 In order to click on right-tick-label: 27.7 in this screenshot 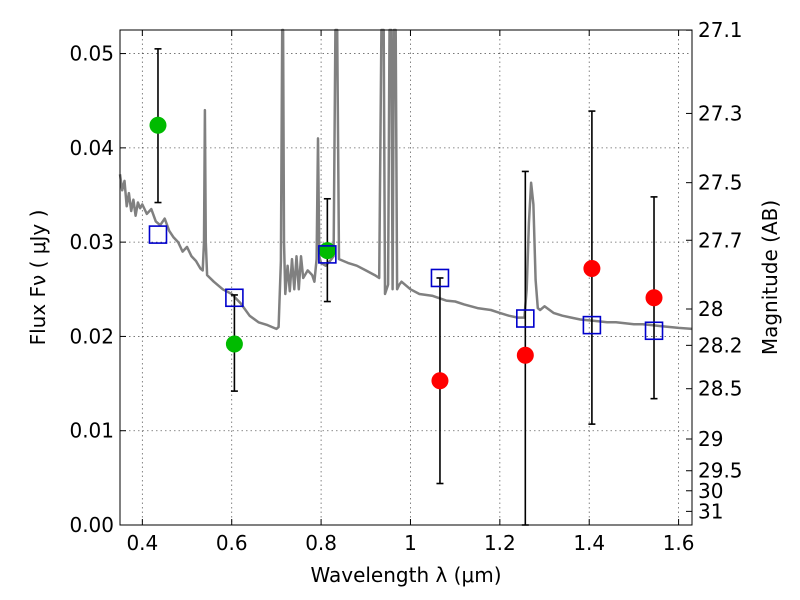, I will do `click(720, 240)`.